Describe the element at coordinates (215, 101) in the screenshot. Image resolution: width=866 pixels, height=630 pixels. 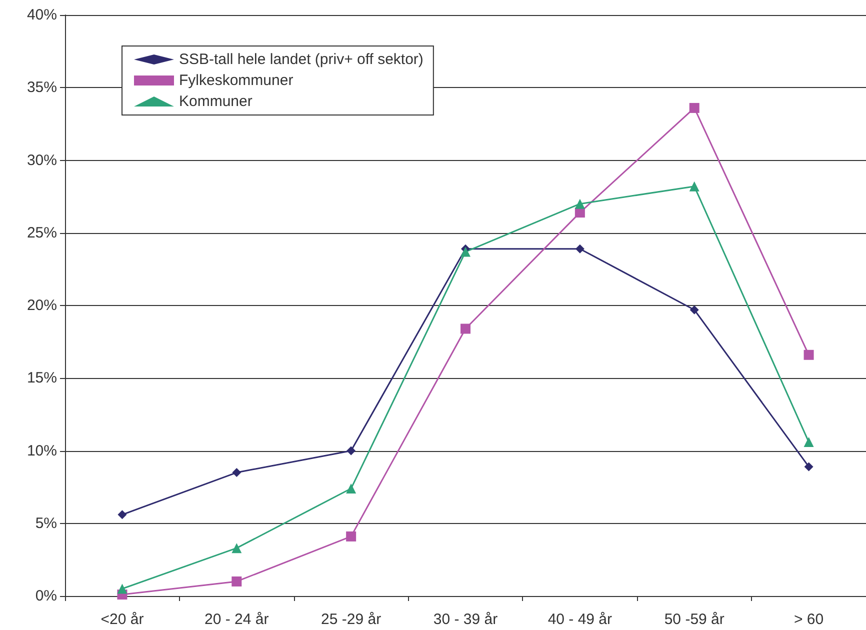
I see `legend-label: Kommuner` at that location.